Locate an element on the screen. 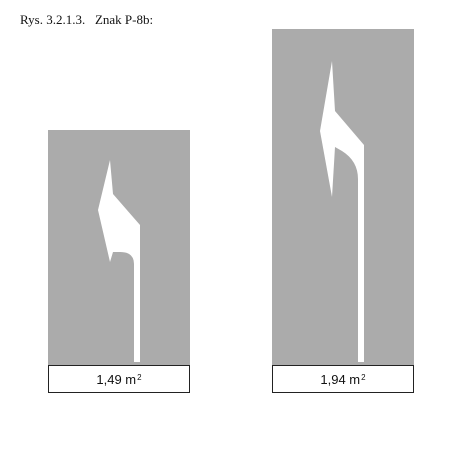  area-value: 1,94 m is located at coordinates (340, 379).